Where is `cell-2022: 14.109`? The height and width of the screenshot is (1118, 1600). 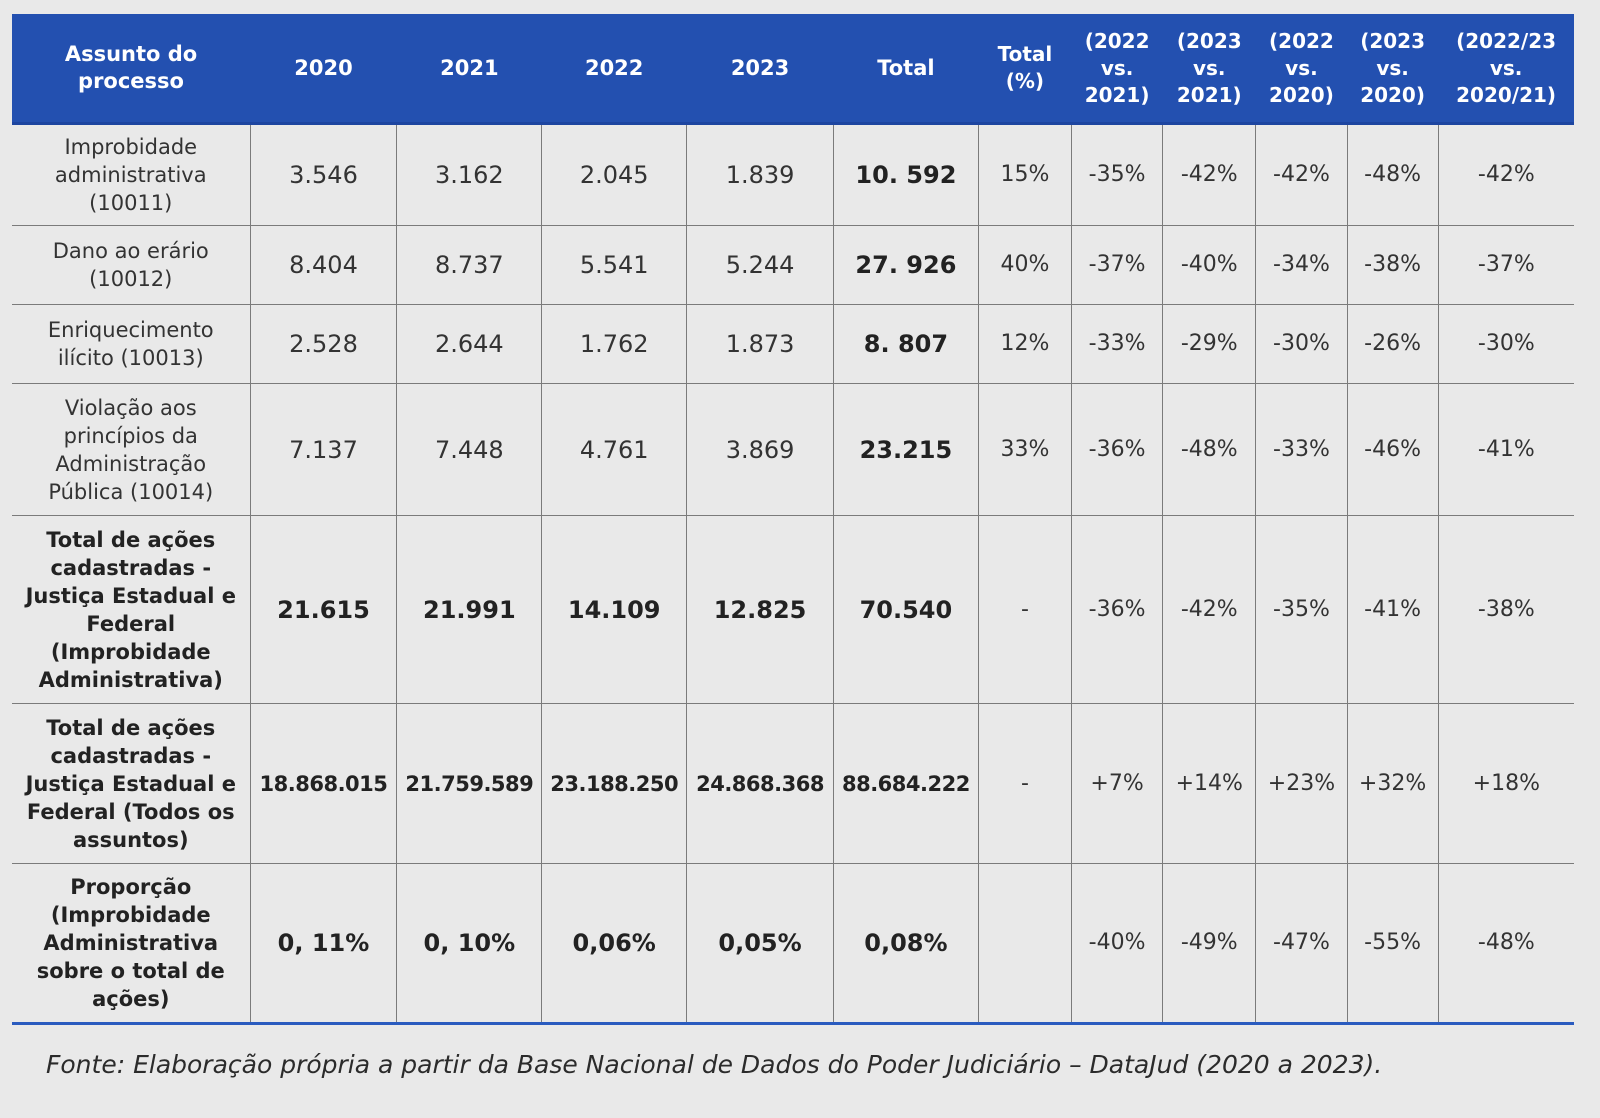 cell-2022: 14.109 is located at coordinates (614, 609).